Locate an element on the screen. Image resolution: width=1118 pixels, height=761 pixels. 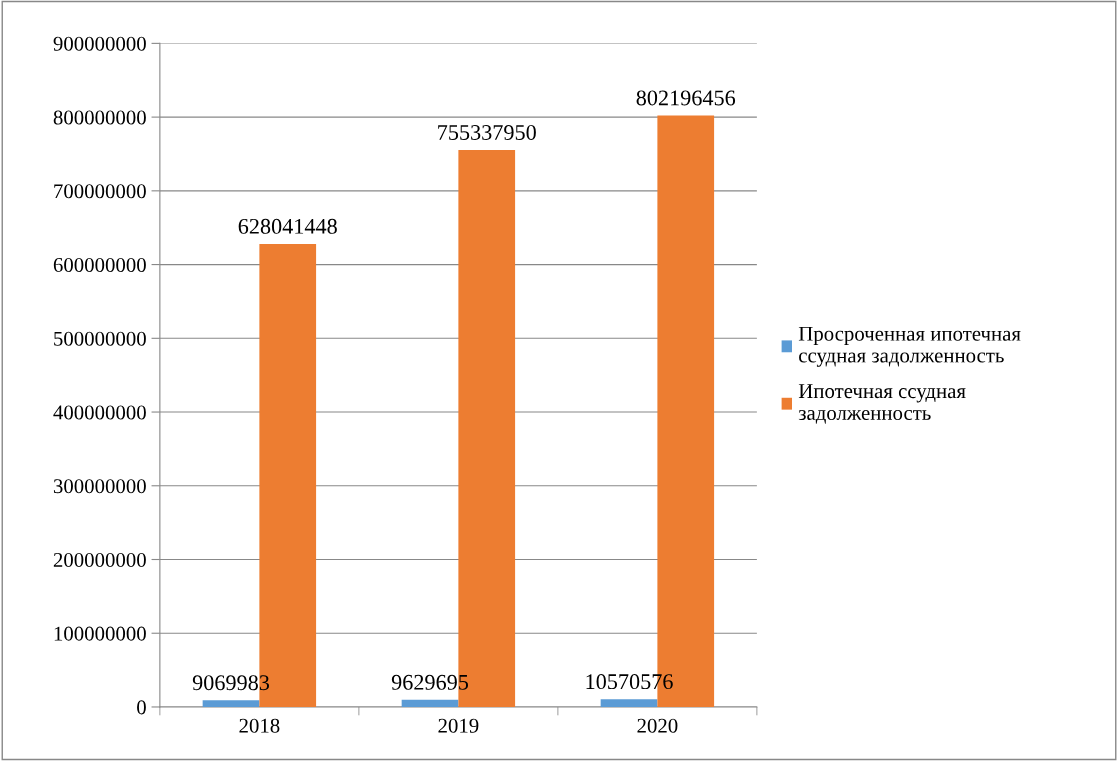
y-tick-label: 100000000 is located at coordinates (100, 633).